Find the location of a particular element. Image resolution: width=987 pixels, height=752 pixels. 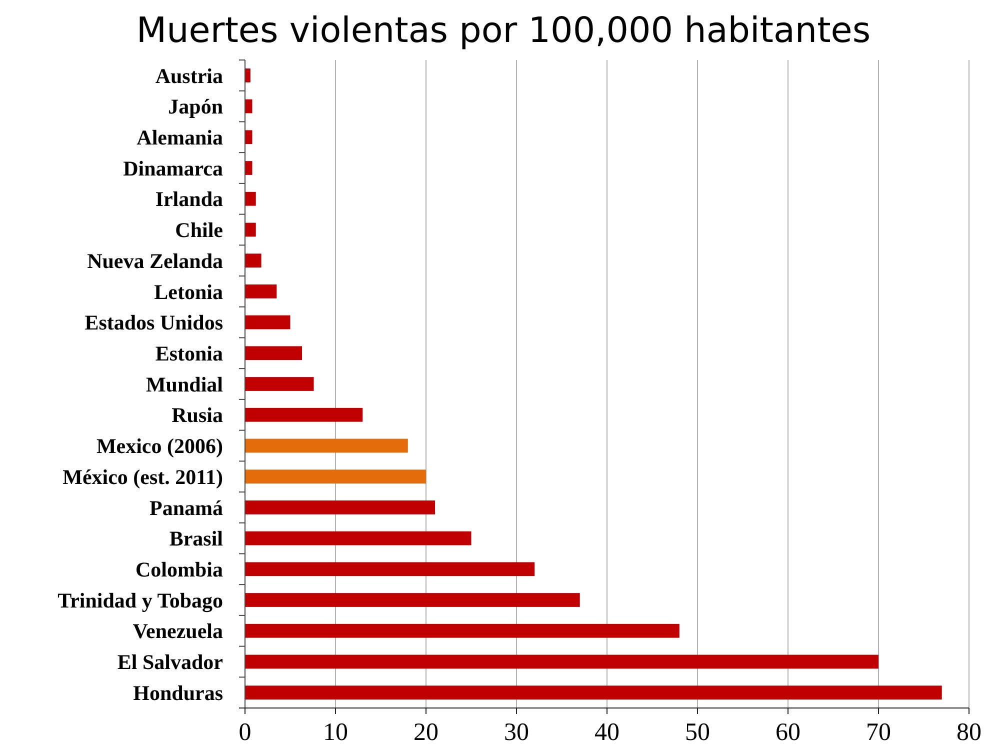

x-tick-label: 50 is located at coordinates (697, 732).